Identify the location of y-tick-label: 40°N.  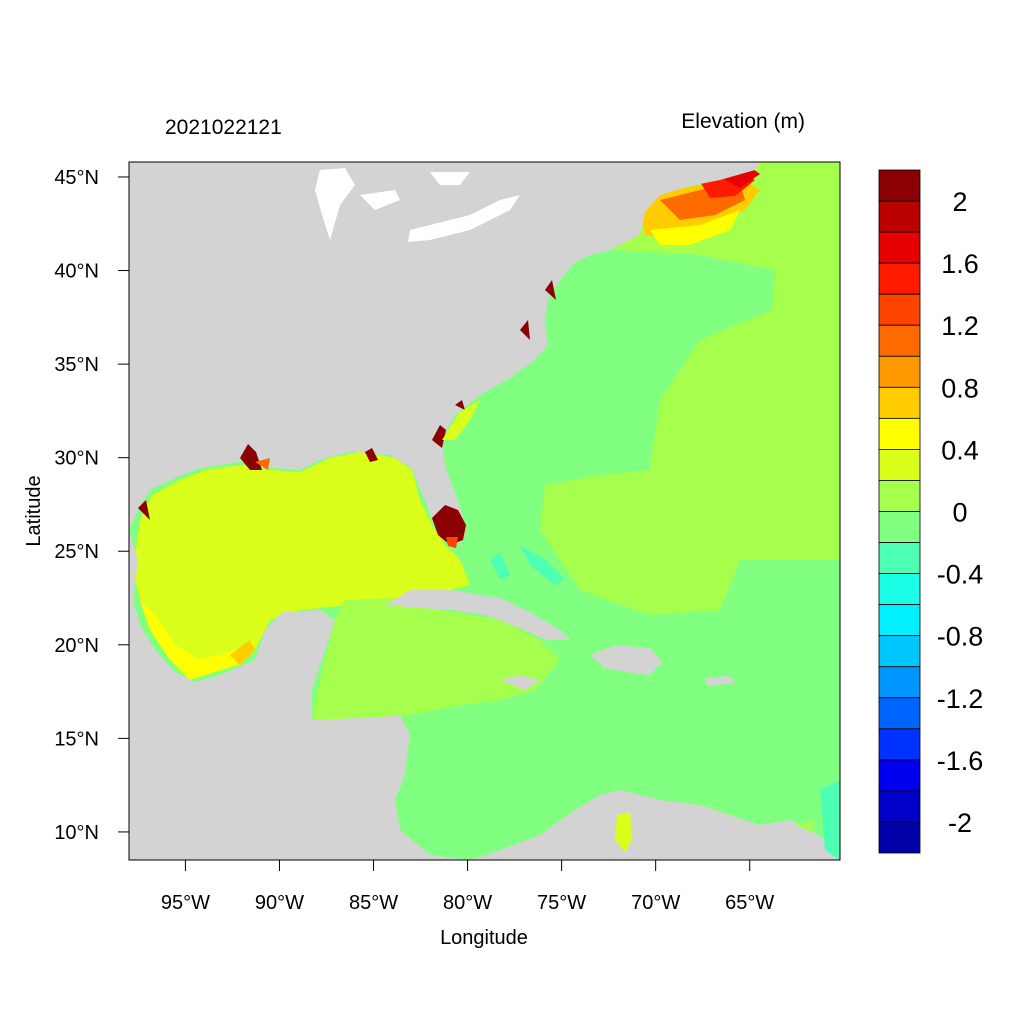
(76, 272).